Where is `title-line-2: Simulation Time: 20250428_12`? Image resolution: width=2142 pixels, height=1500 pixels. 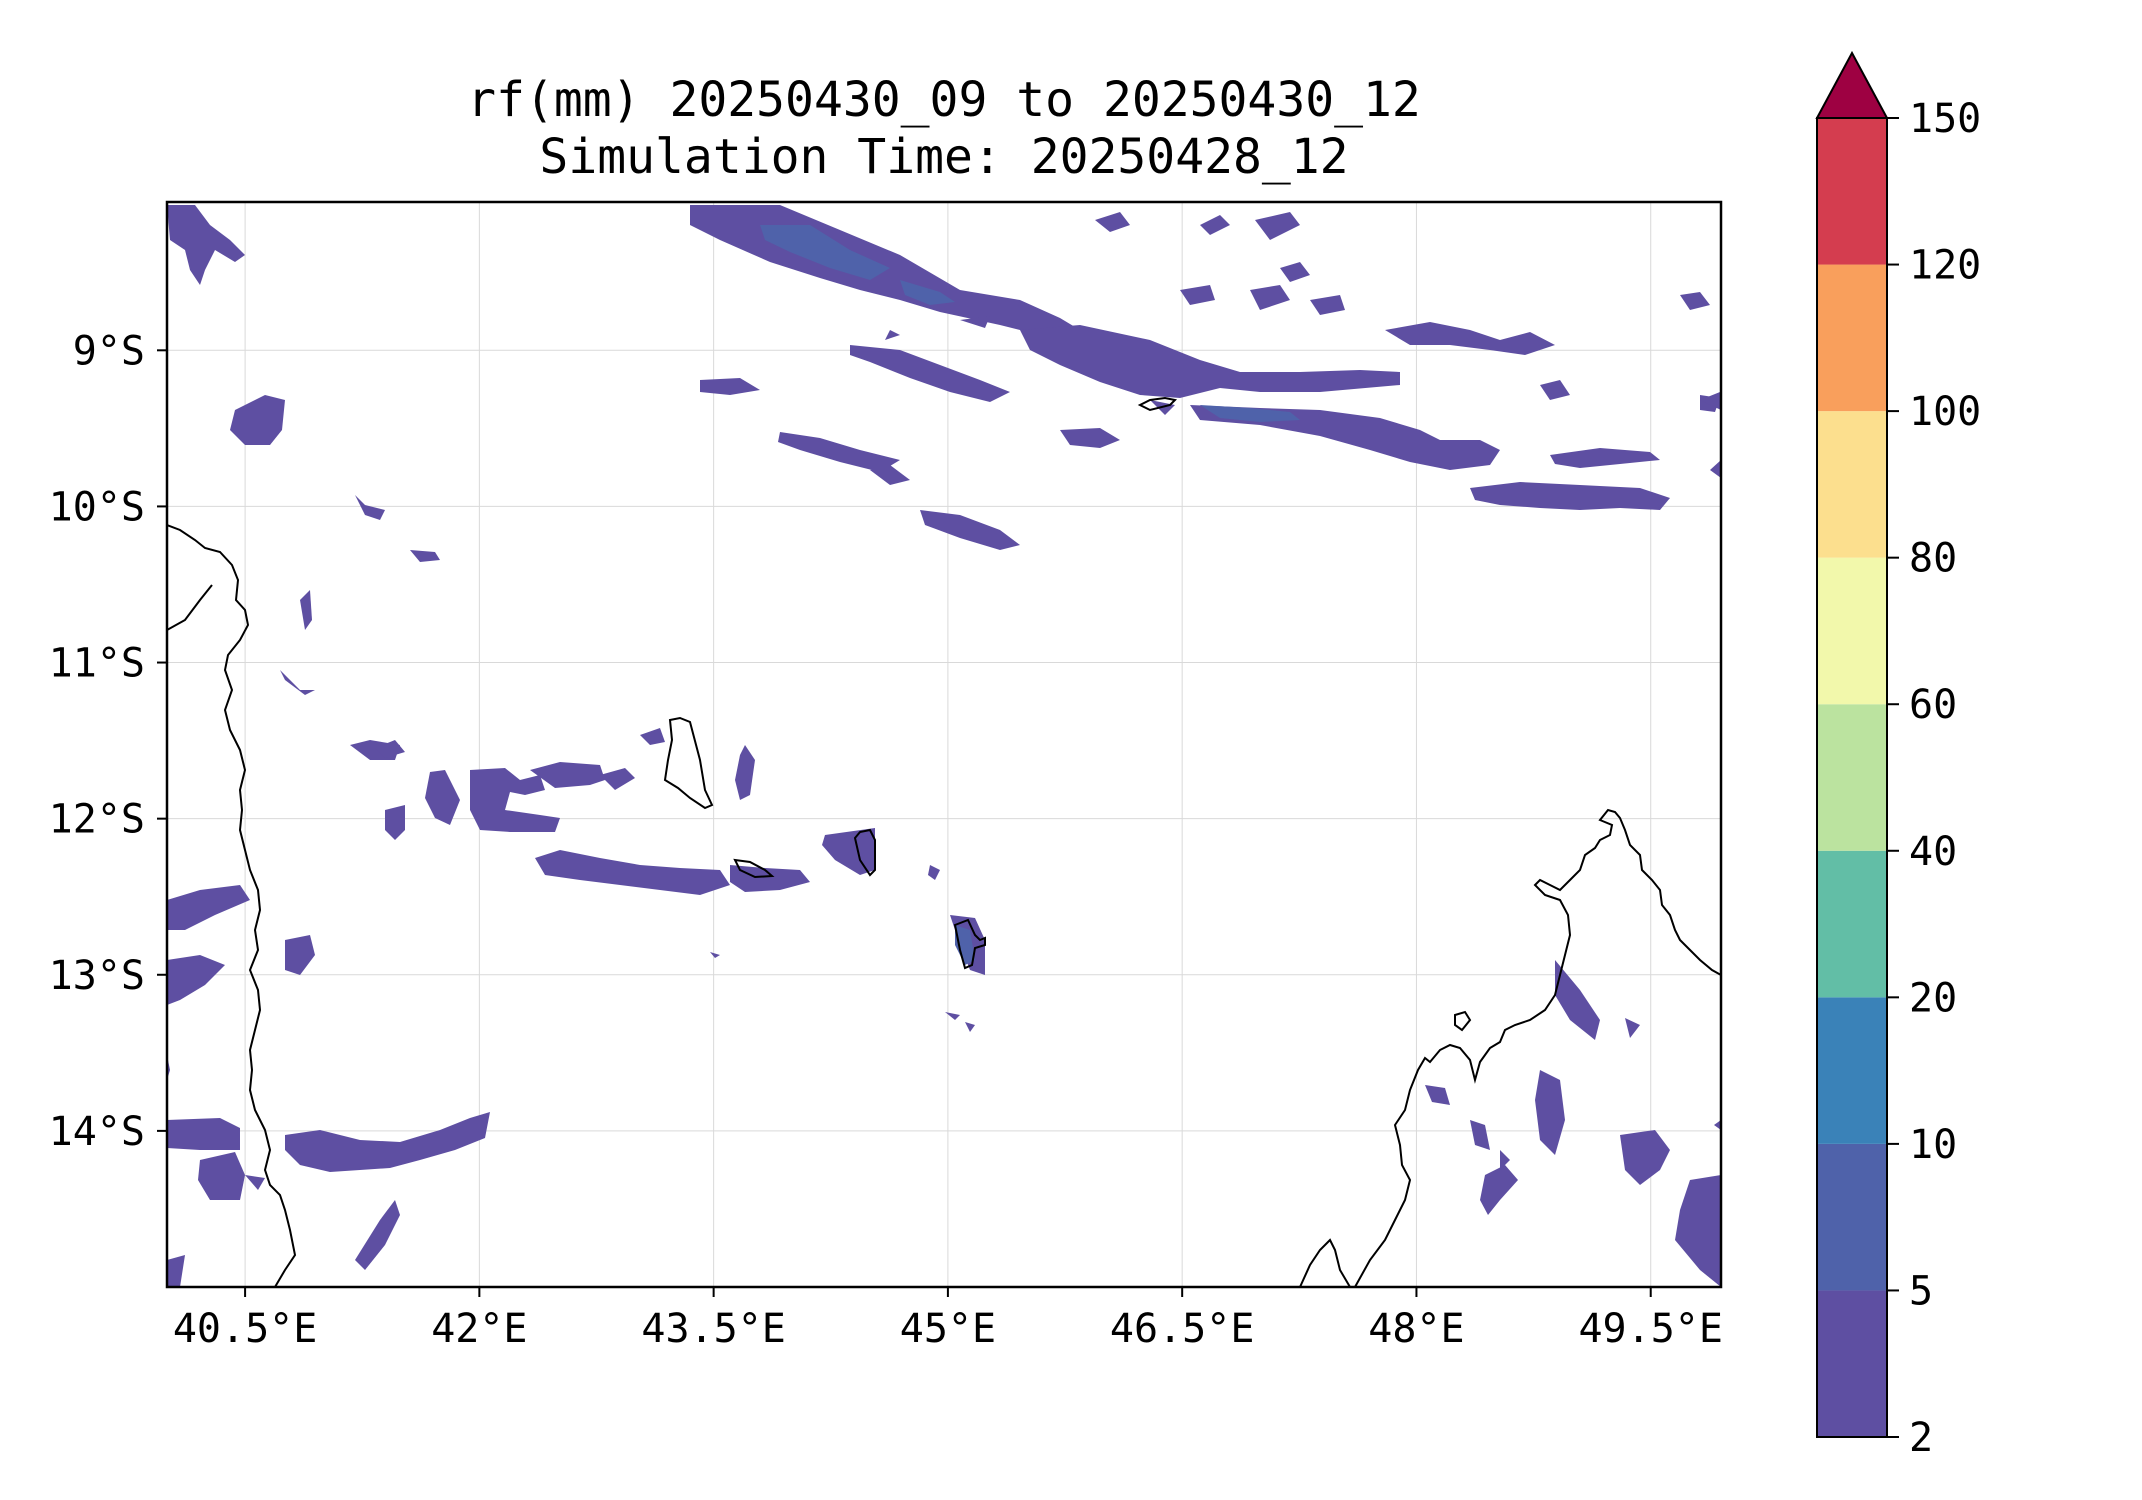 title-line-2: Simulation Time: 20250428_12 is located at coordinates (944, 157).